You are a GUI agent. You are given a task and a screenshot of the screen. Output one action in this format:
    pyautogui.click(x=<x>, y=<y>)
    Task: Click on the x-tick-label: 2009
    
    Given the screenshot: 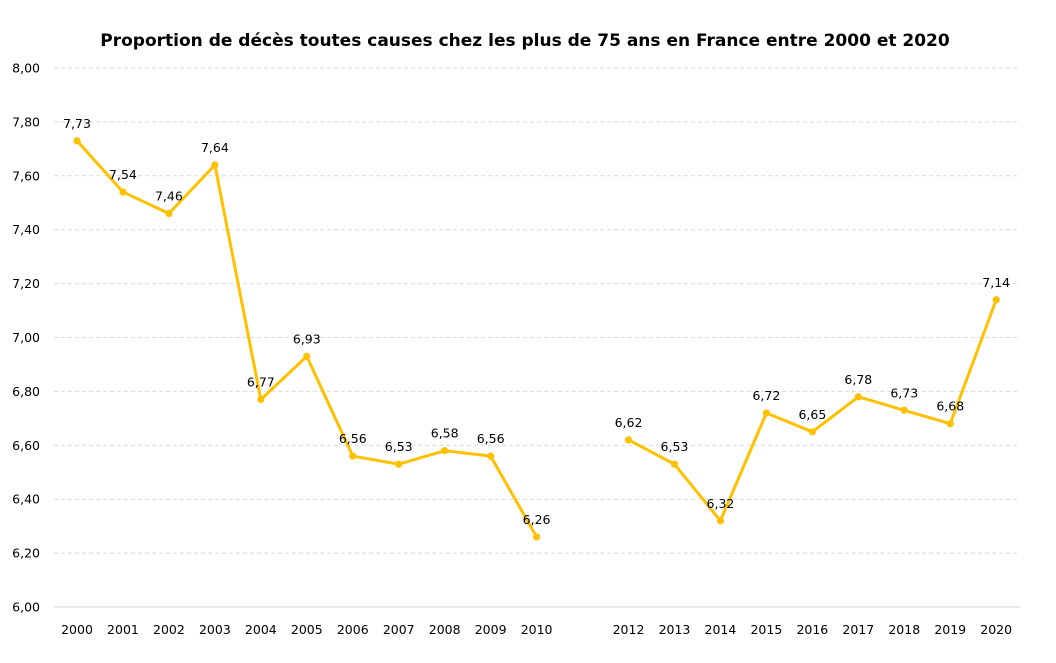 What is the action you would take?
    pyautogui.click(x=491, y=629)
    